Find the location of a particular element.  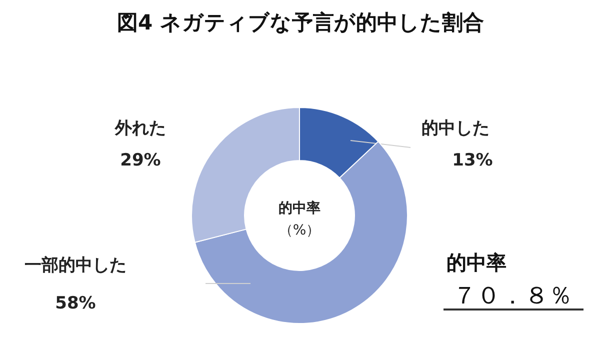

data-label: 13% is located at coordinates (472, 160).